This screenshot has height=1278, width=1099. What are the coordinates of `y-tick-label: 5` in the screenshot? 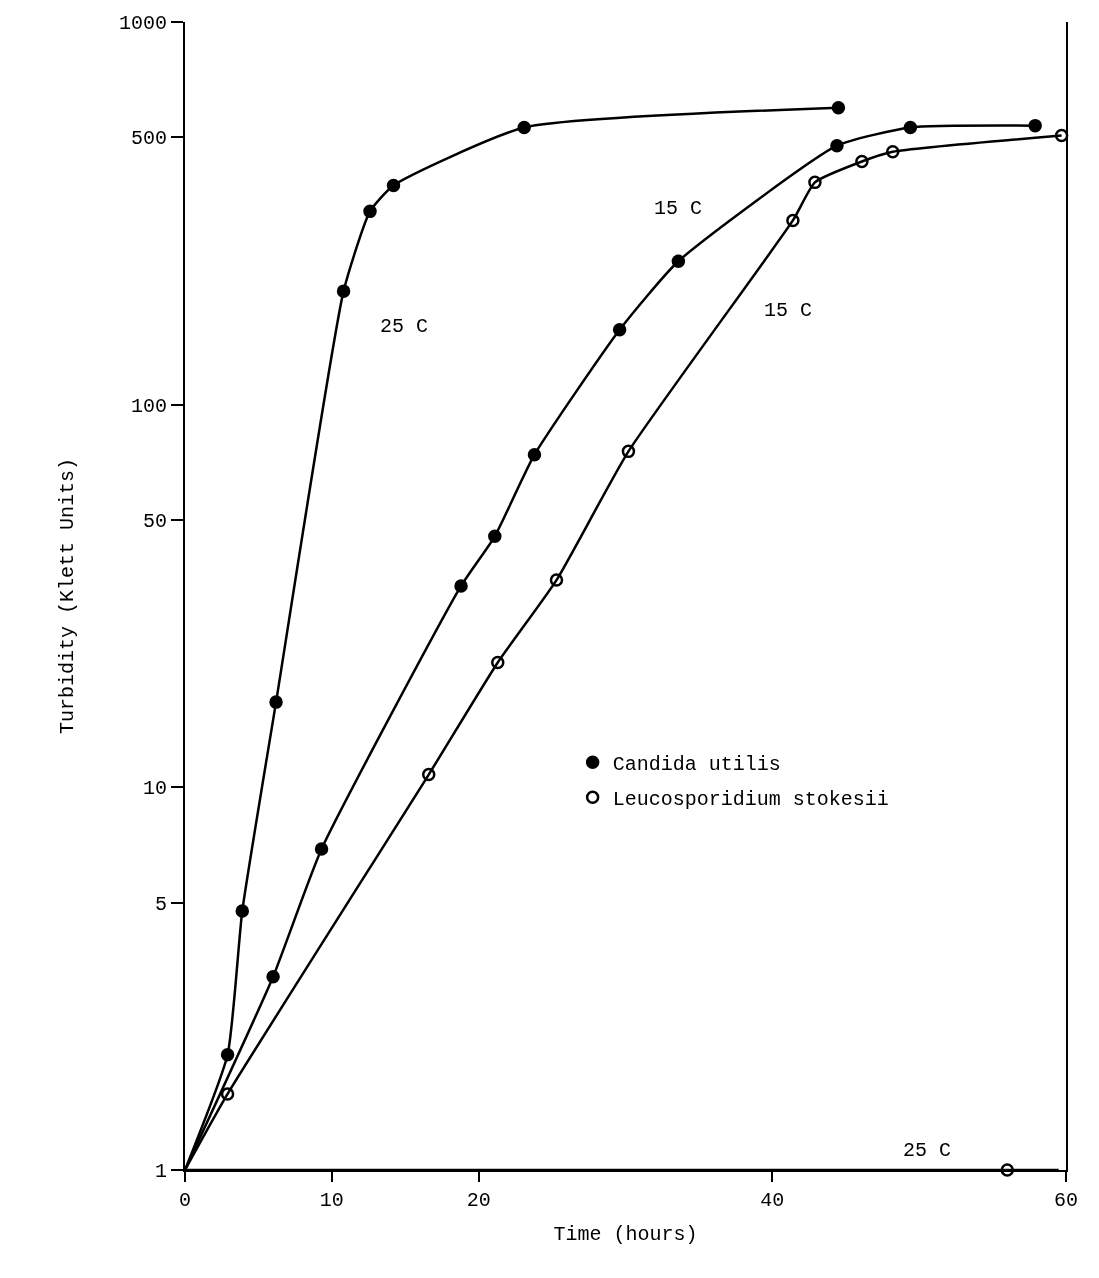 It's located at (160, 904).